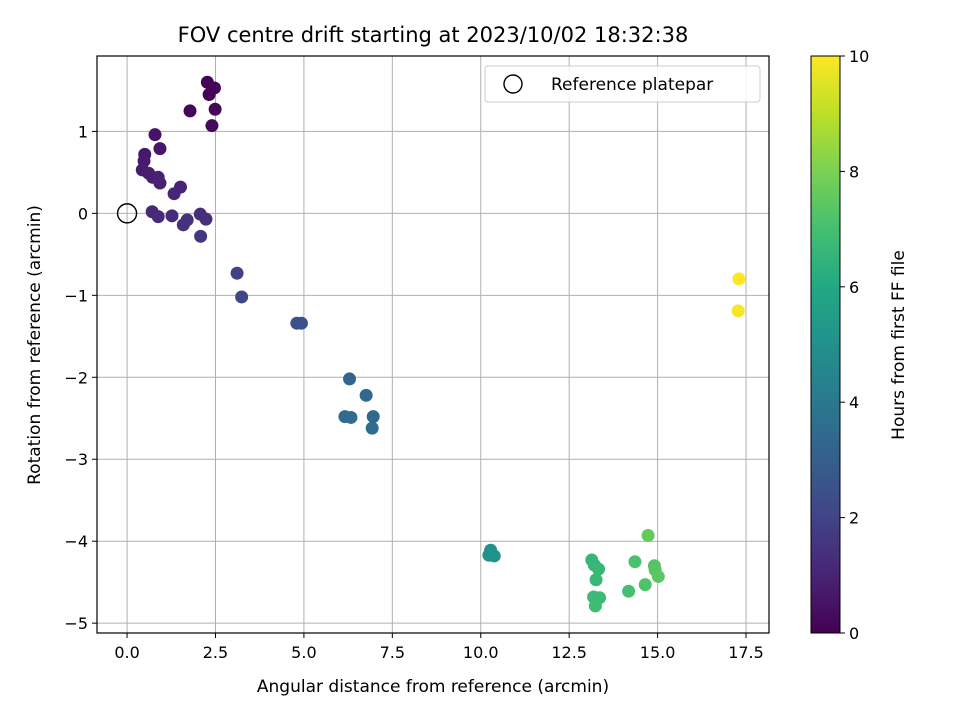 The width and height of the screenshot is (960, 720). Describe the element at coordinates (76, 377) in the screenshot. I see `y-tick-label: −2` at that location.